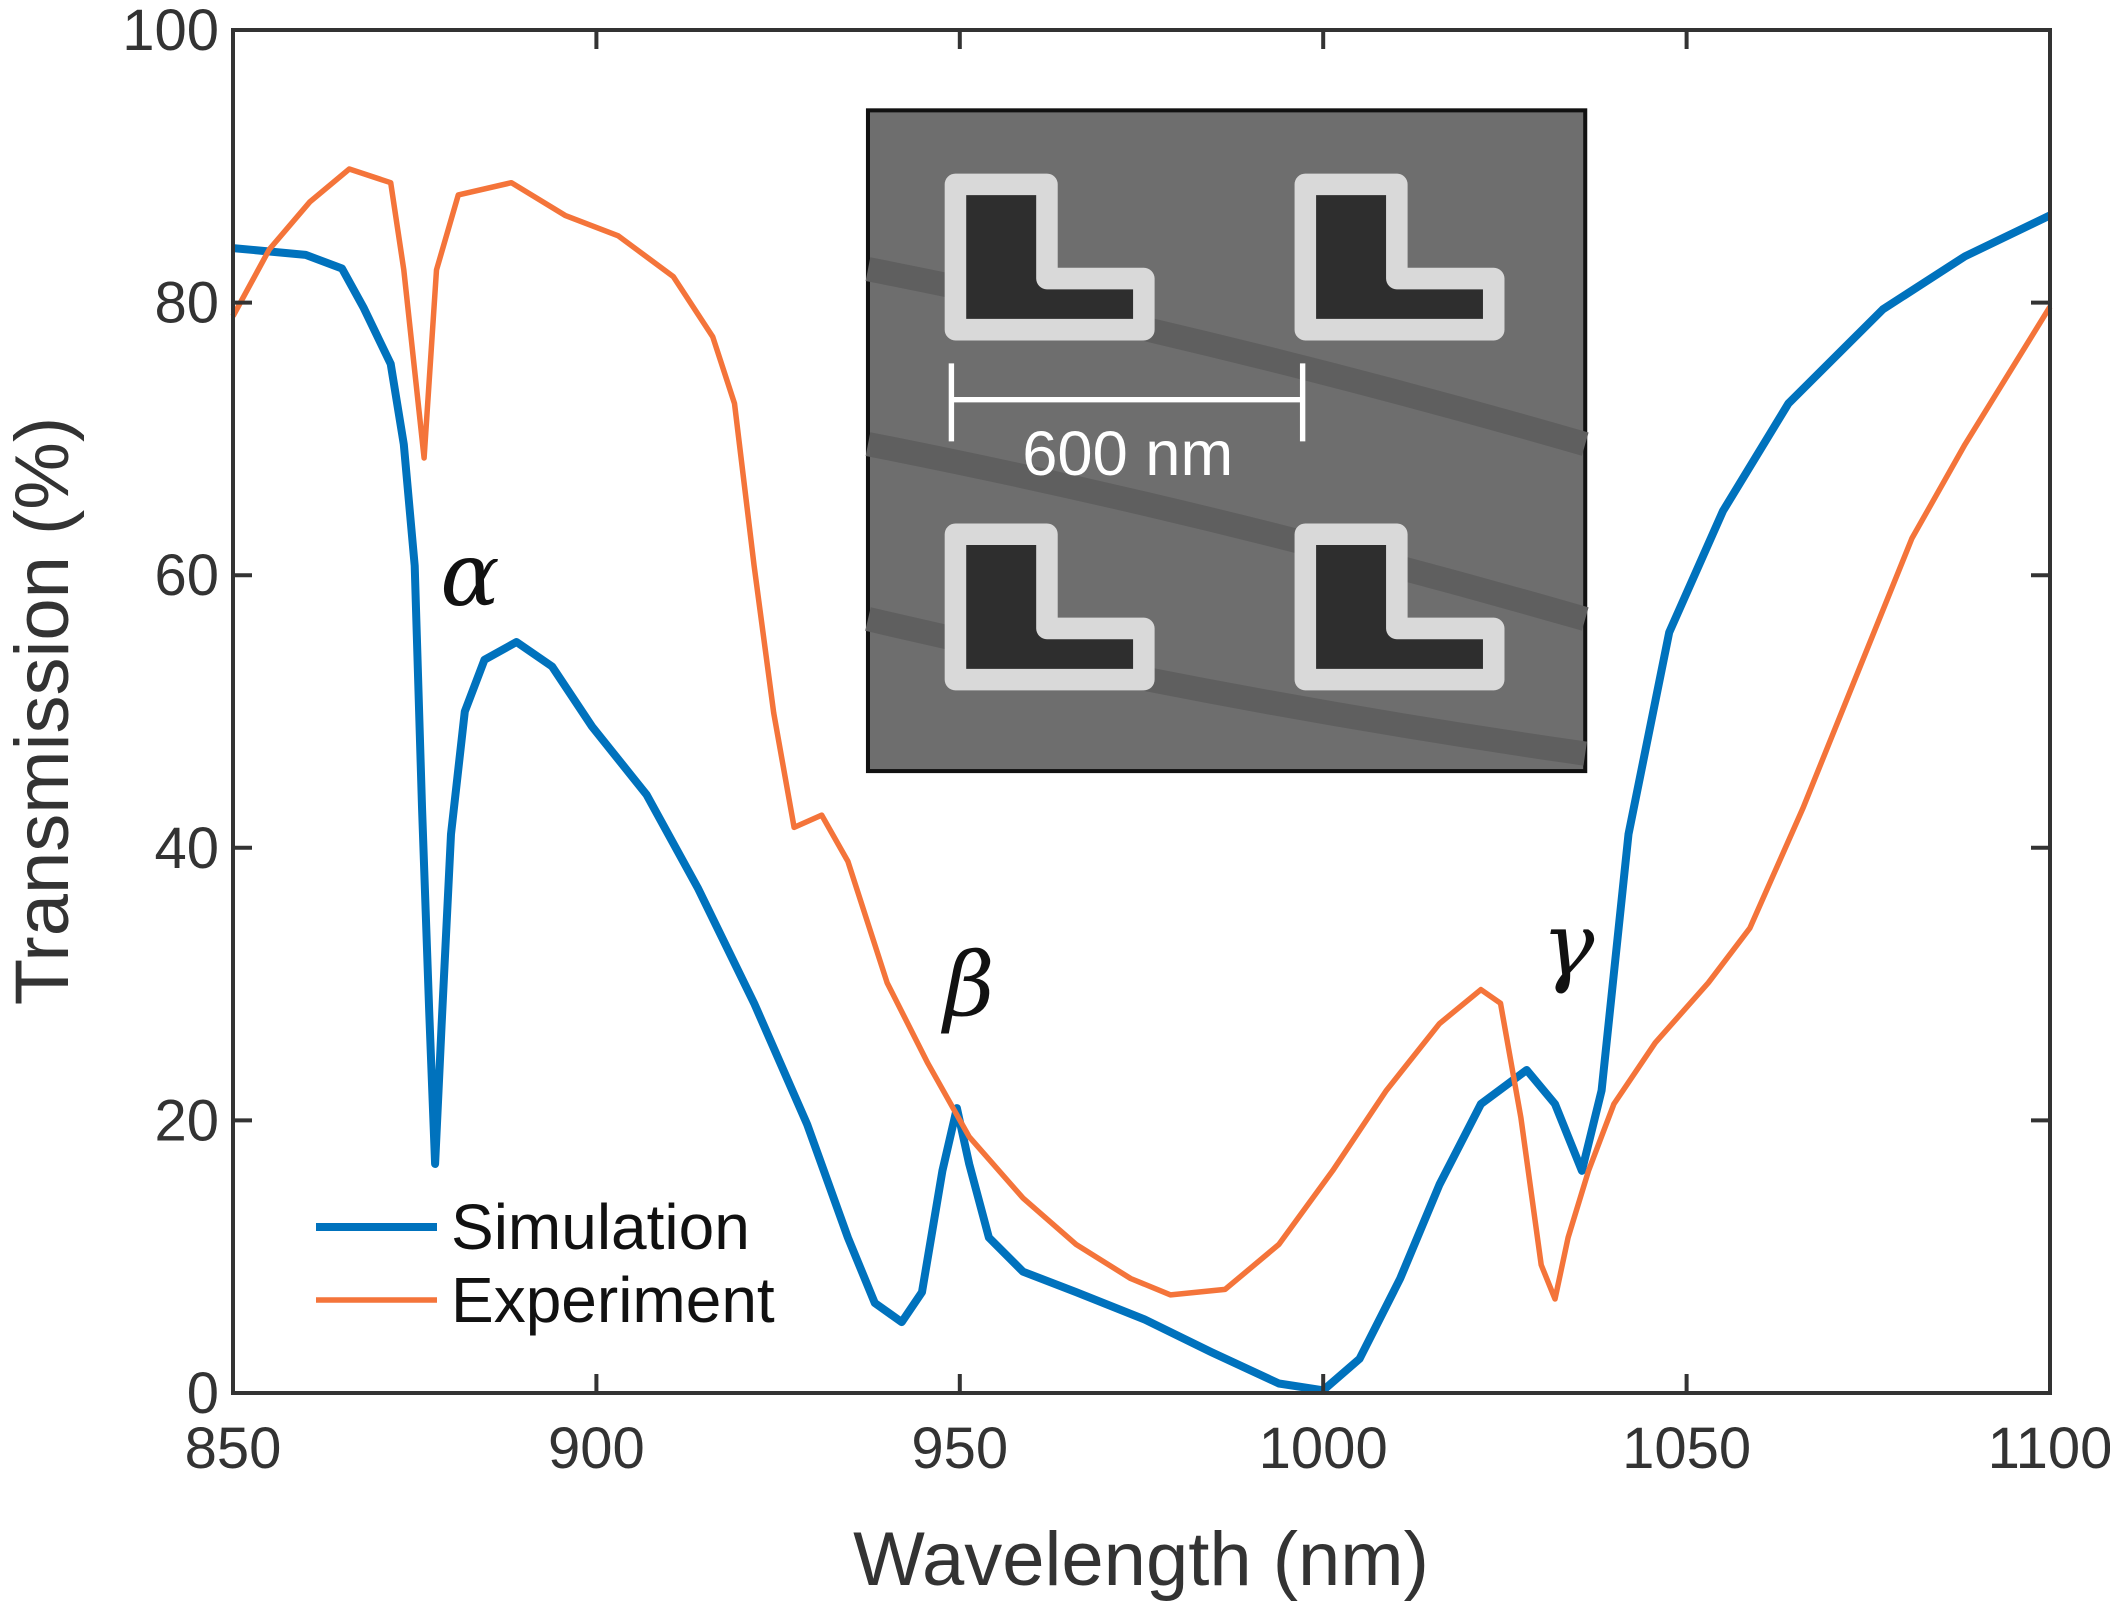  I want to click on scale-bar, so click(1127, 402).